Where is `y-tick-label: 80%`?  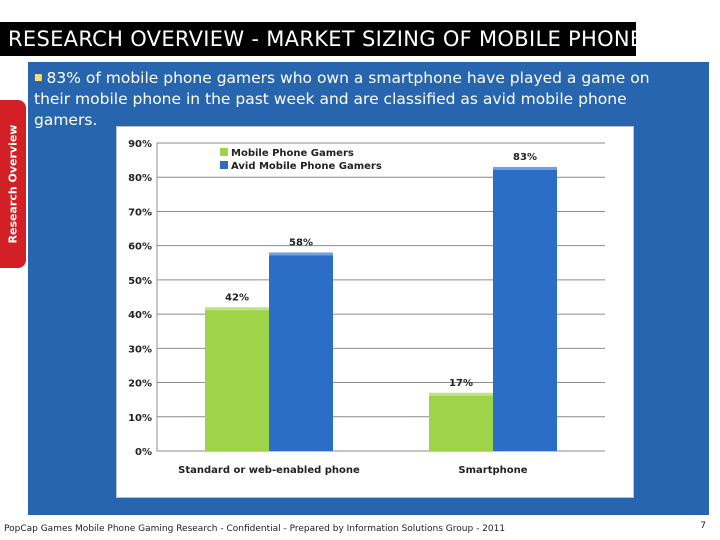 y-tick-label: 80% is located at coordinates (140, 178).